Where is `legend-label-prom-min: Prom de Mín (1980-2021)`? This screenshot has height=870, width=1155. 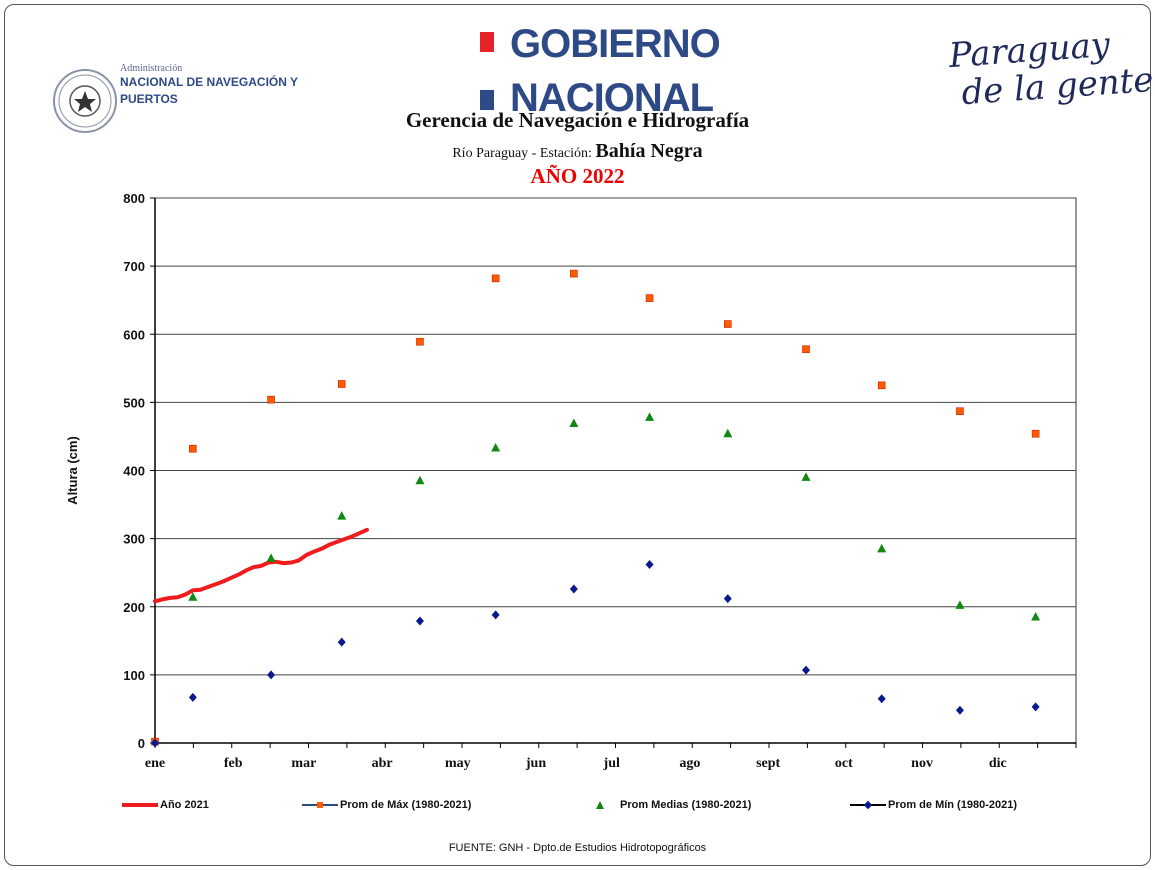
legend-label-prom-min: Prom de Mín (1980-2021) is located at coordinates (952, 805).